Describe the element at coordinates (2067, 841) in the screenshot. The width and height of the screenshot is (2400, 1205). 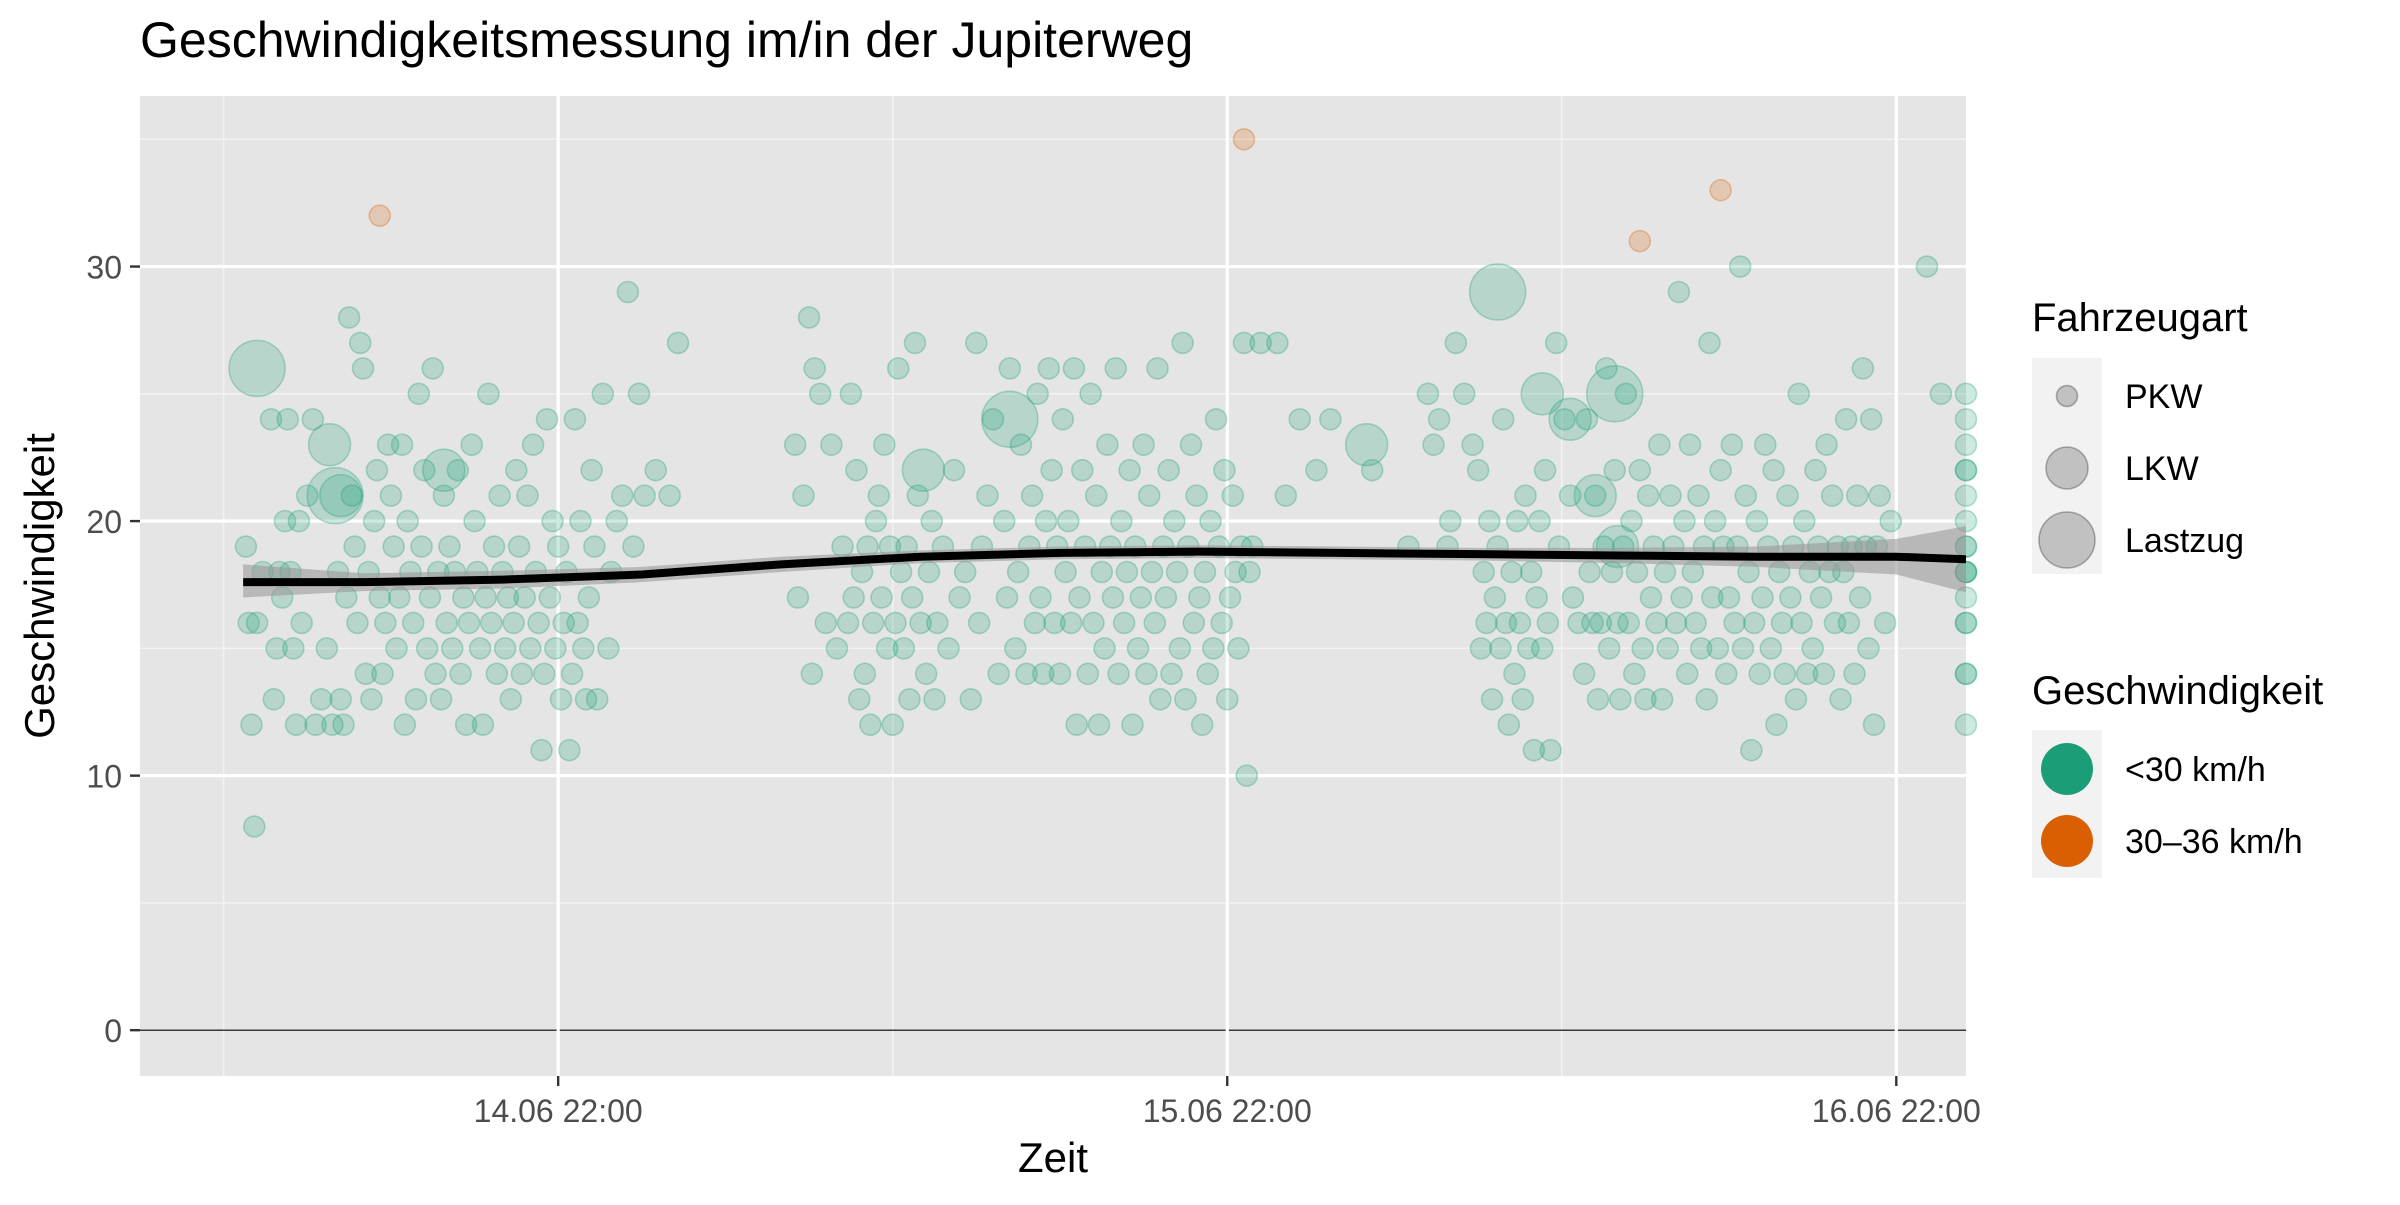
I see `legend-color-key` at that location.